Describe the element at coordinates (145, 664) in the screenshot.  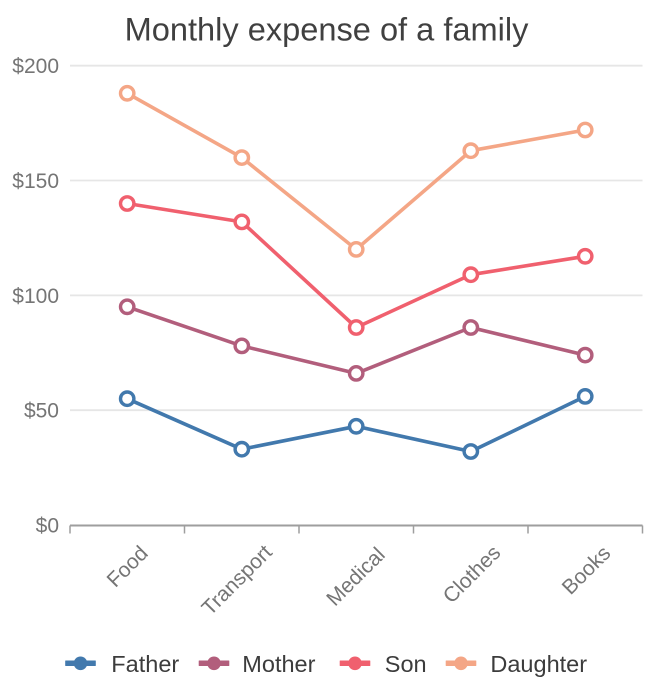
I see `svg-text: Father` at that location.